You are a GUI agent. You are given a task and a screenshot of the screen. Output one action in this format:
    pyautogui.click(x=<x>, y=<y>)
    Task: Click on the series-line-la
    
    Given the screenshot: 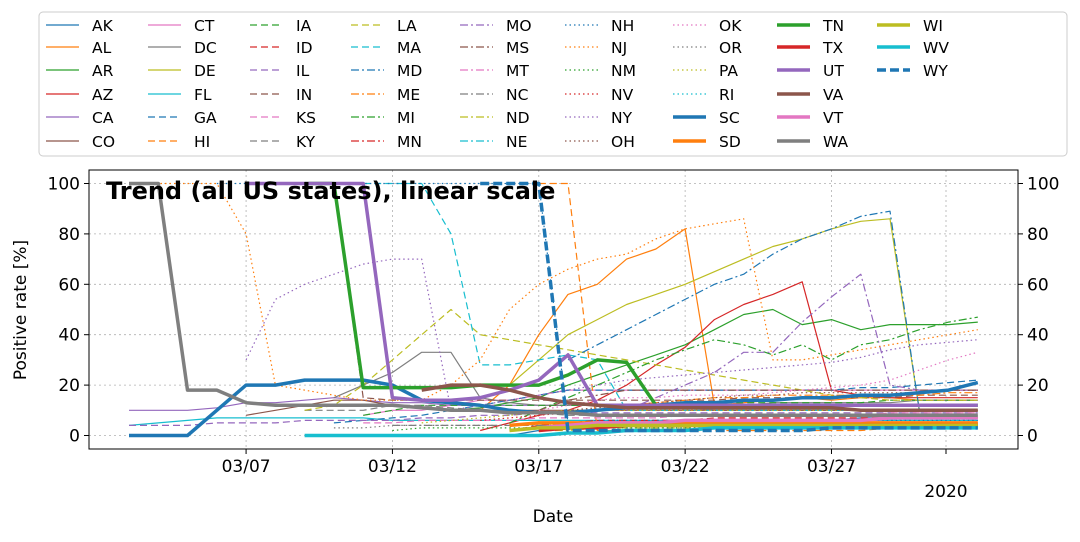 What is the action you would take?
    pyautogui.click(x=641, y=359)
    